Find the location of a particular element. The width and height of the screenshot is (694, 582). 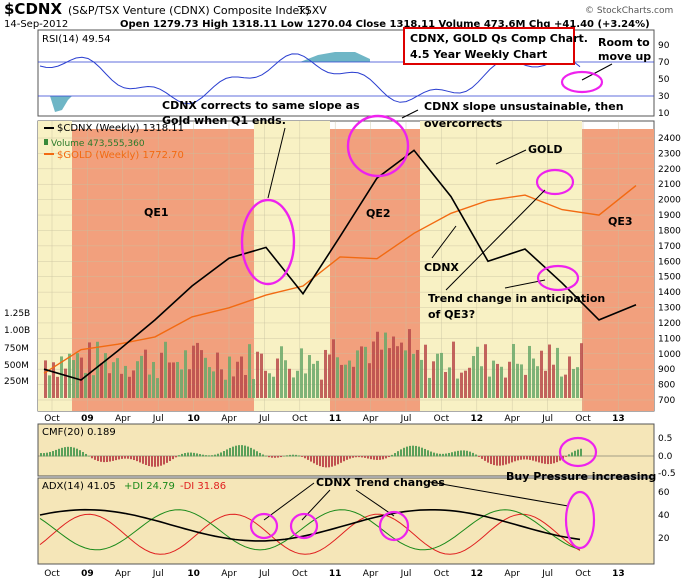

price-tick-label: 1400 is located at coordinates (669, 293).